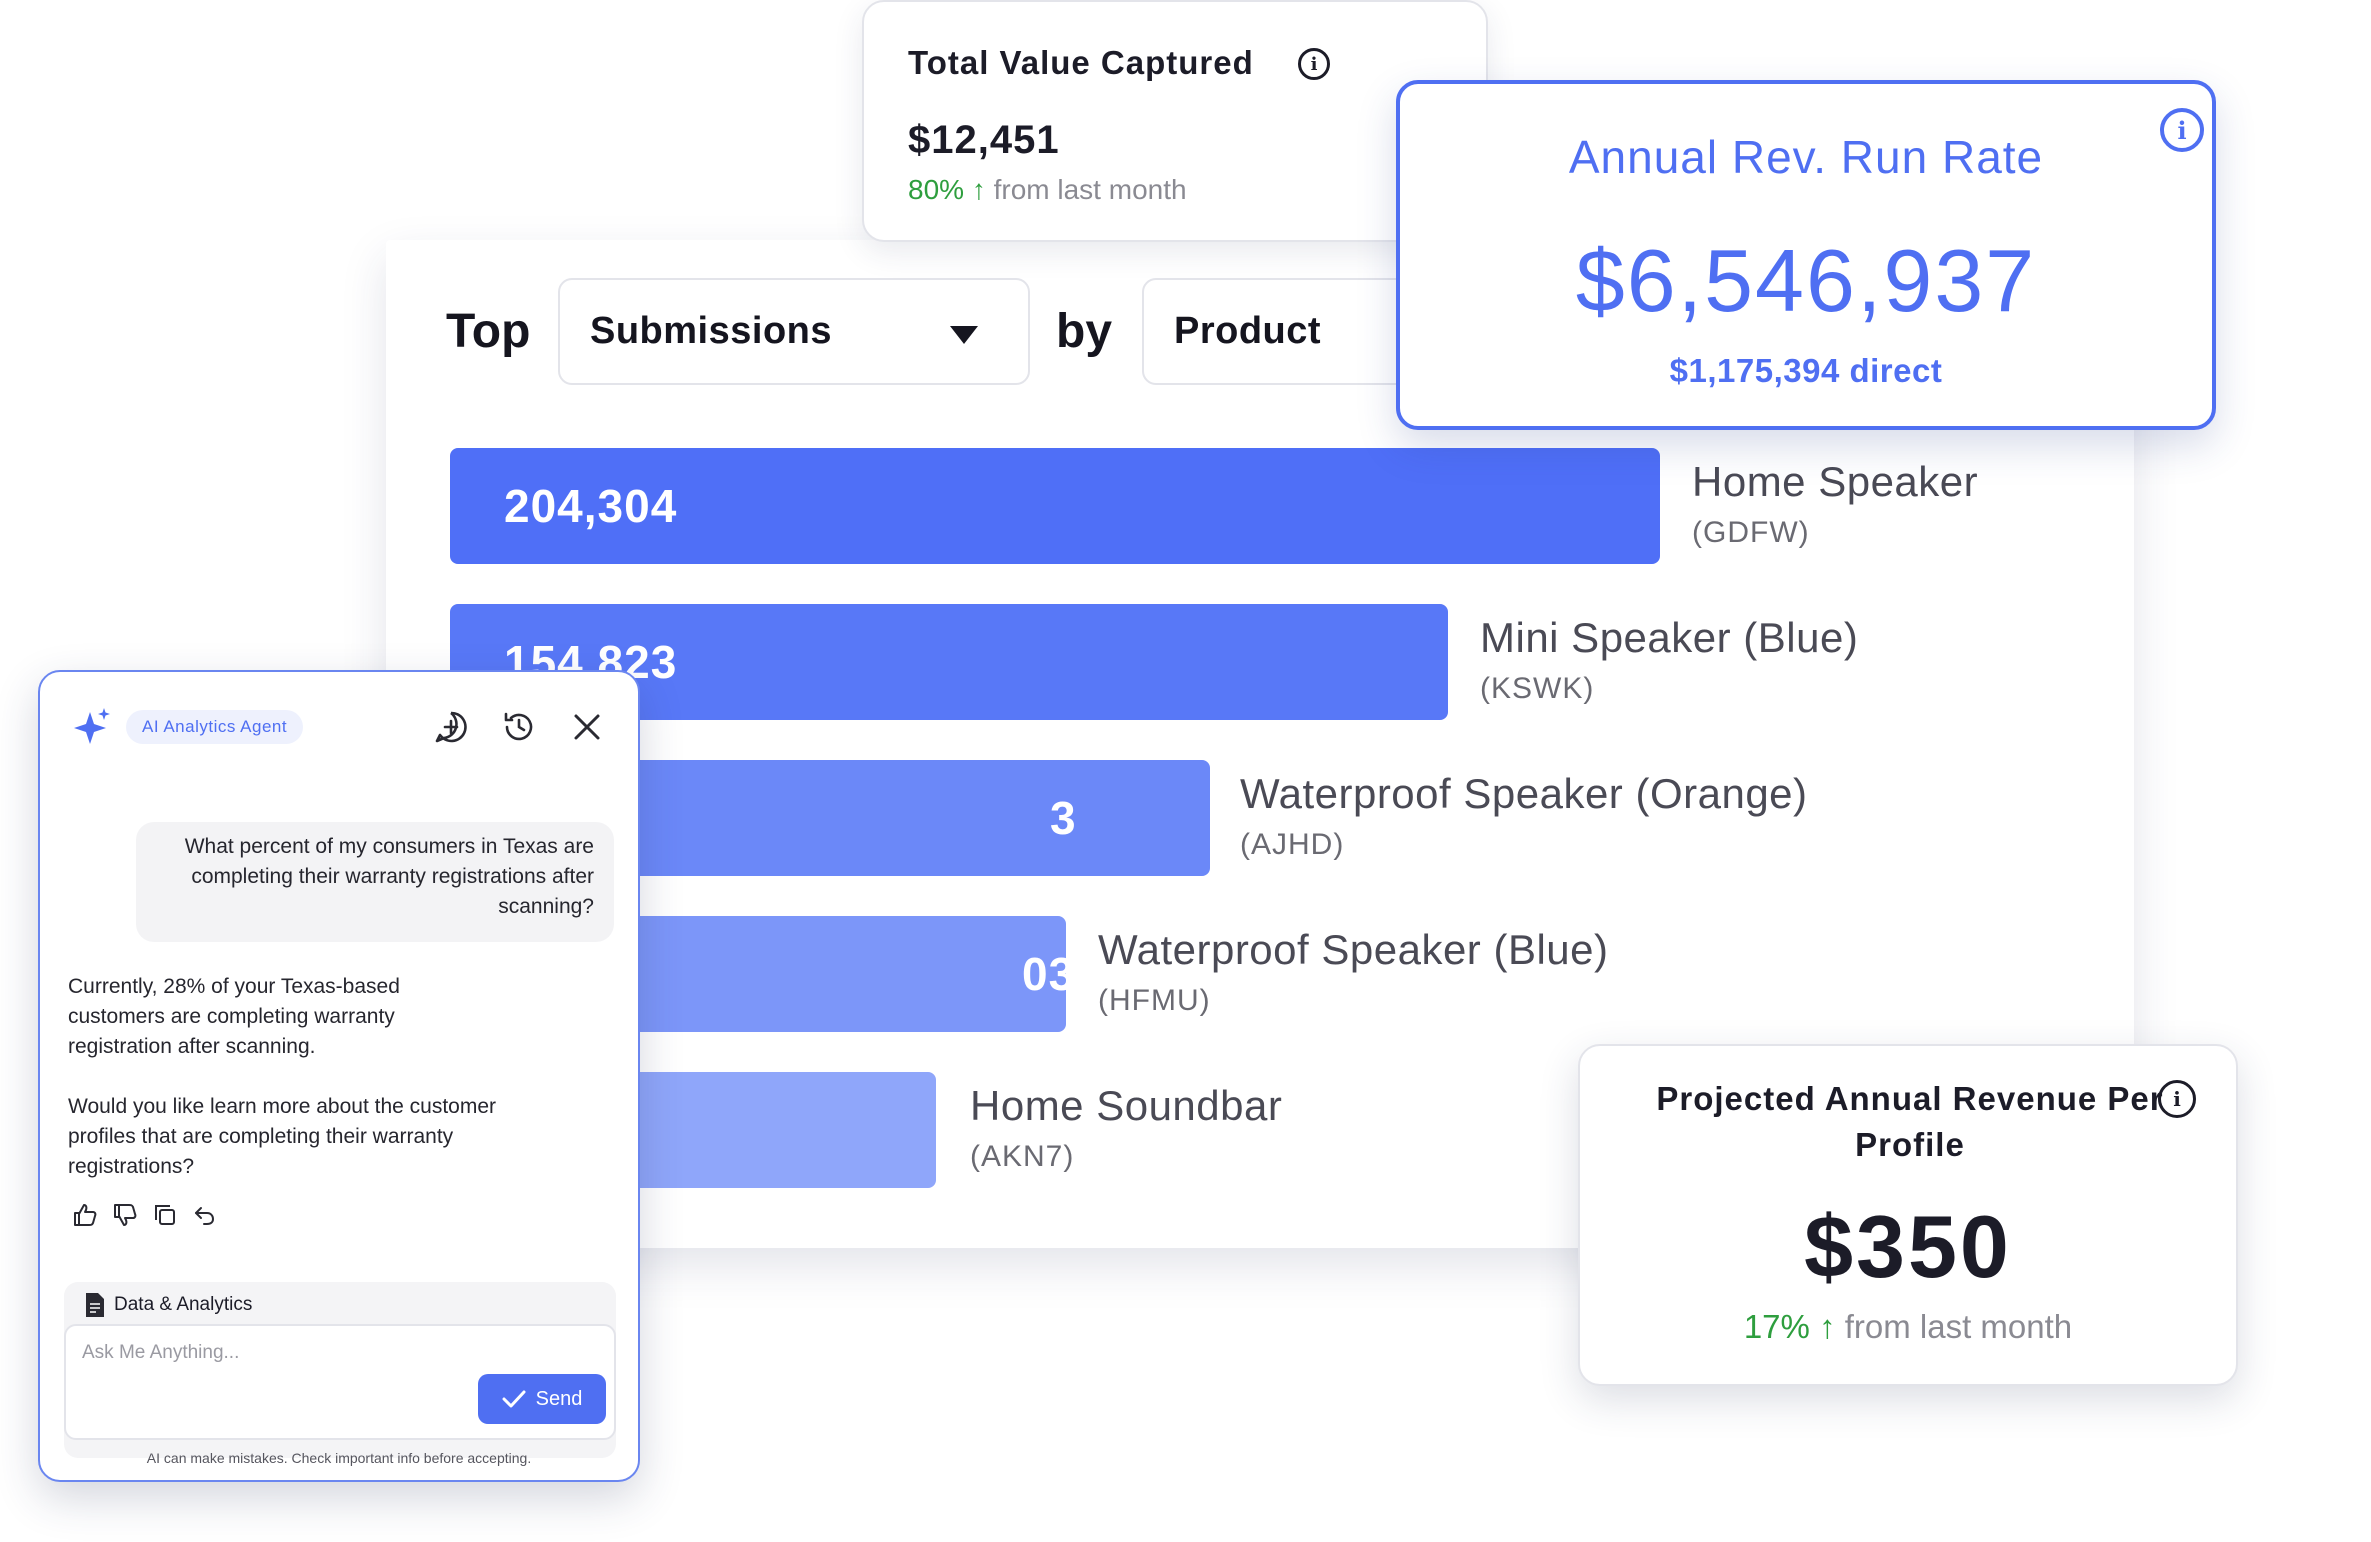 The height and width of the screenshot is (1542, 2371). What do you see at coordinates (559, 1398) in the screenshot?
I see `send-label: Send` at bounding box center [559, 1398].